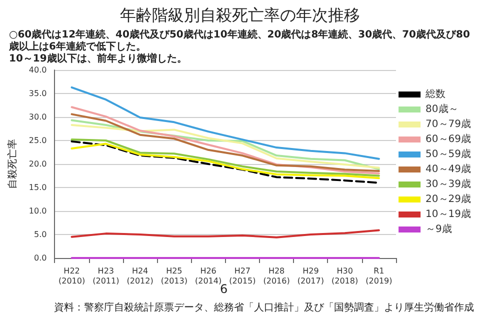 This screenshot has width=480, height=324. What do you see at coordinates (37, 164) in the screenshot?
I see `y-tick-label: 20.0` at bounding box center [37, 164].